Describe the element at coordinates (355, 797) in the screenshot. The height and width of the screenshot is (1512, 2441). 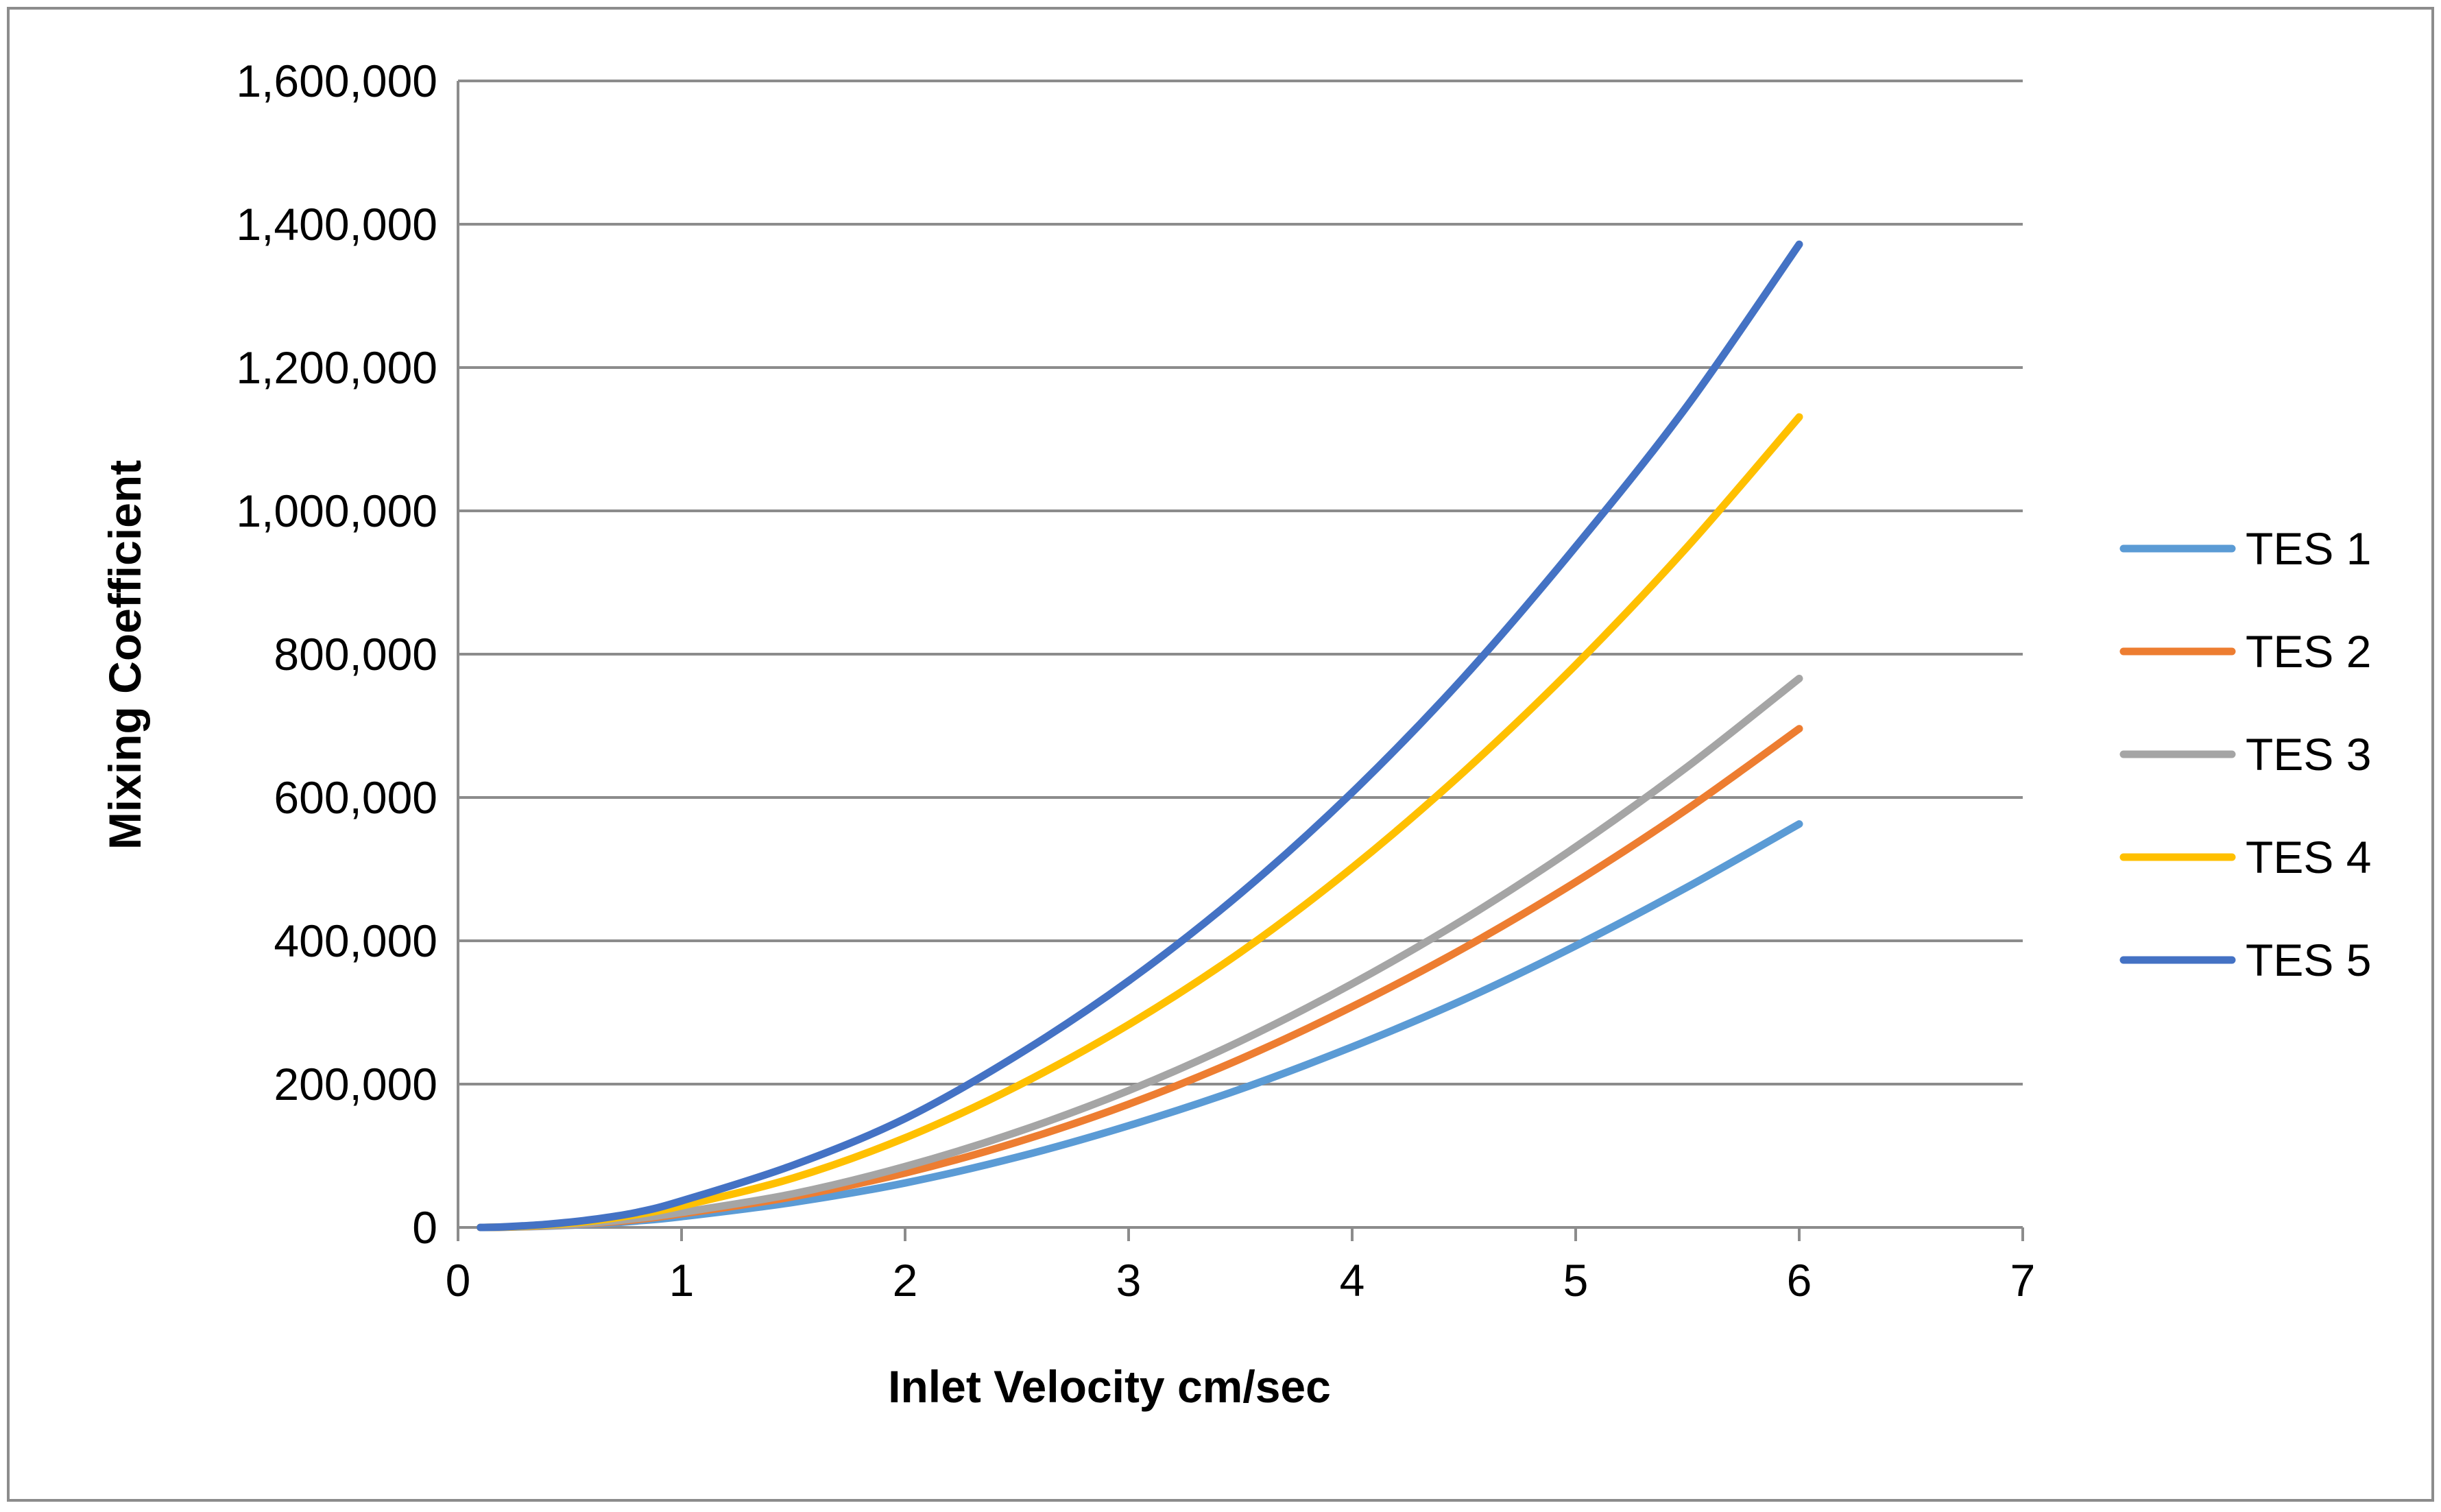
I see `y-tick-label: 600,000` at that location.